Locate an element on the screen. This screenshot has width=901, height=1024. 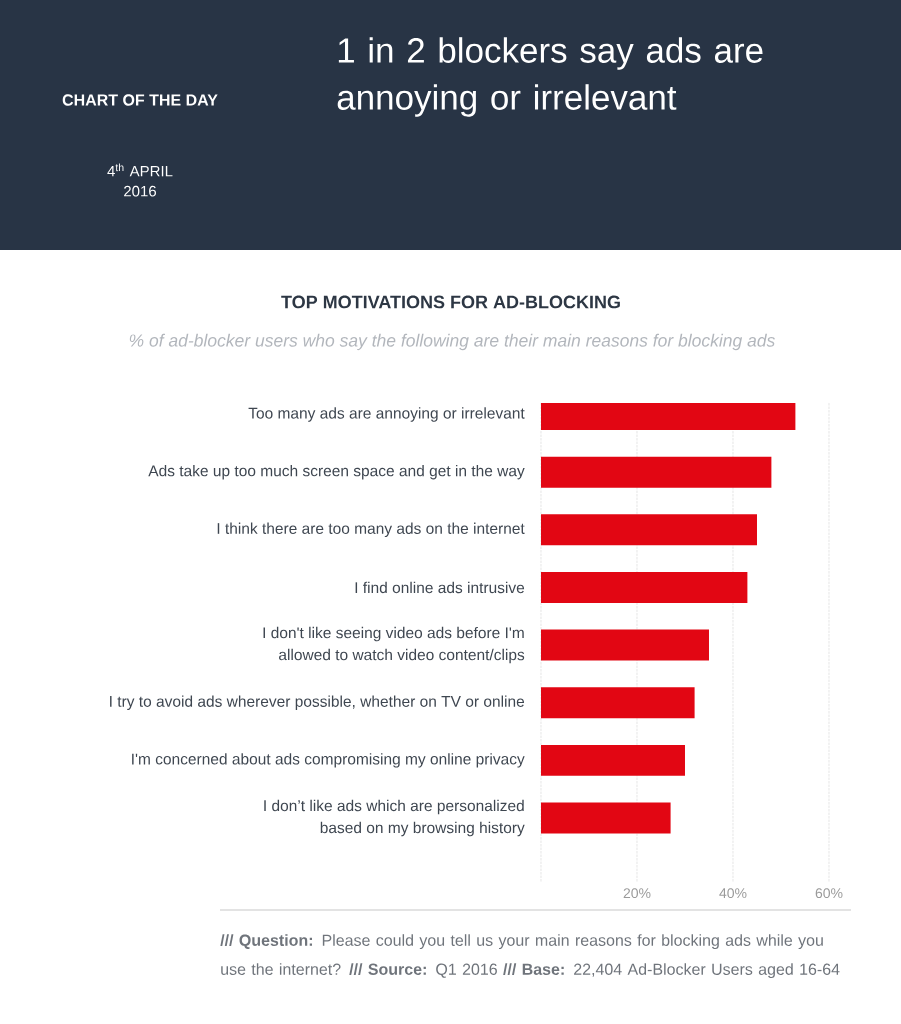
y-tick-label: I don’t like ads which are personalized based on my browsing history is located at coordinates (394, 818).